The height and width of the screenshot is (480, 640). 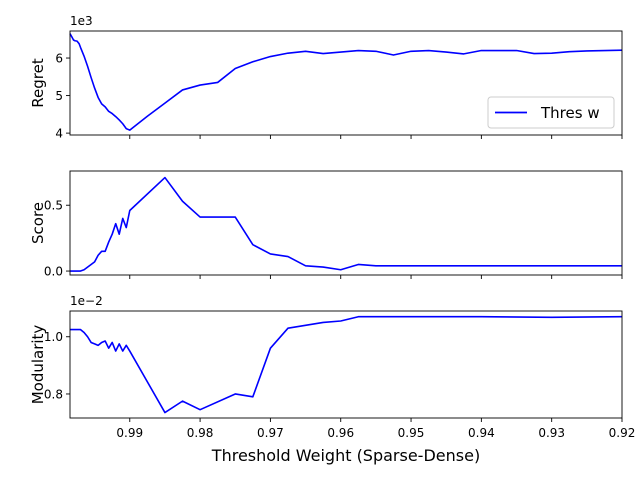 I want to click on y-tick-label: 1.0, so click(x=53, y=337).